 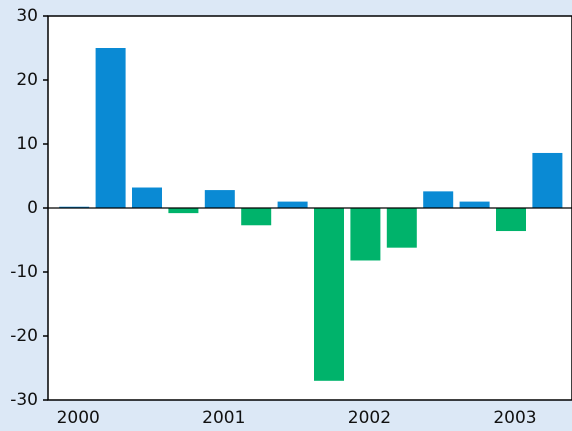 I want to click on y-tick-label: 0, so click(x=32, y=208).